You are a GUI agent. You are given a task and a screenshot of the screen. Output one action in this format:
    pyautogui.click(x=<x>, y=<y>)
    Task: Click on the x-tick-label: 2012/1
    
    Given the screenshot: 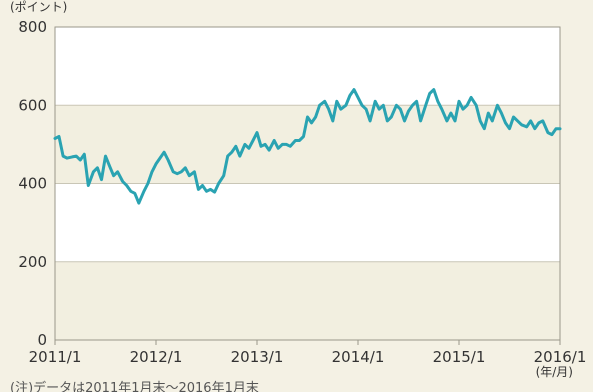 What is the action you would take?
    pyautogui.click(x=156, y=357)
    